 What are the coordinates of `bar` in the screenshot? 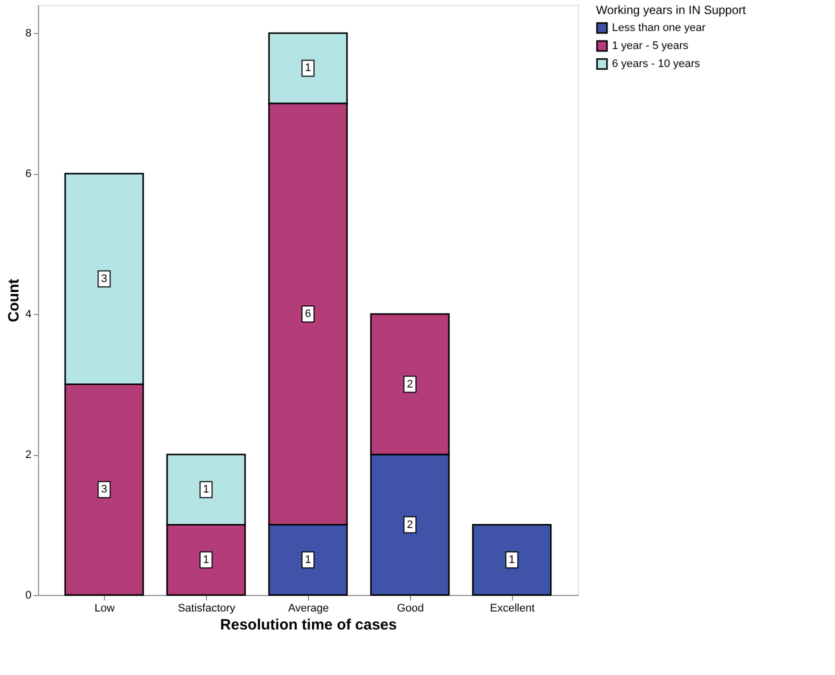 It's located at (512, 560).